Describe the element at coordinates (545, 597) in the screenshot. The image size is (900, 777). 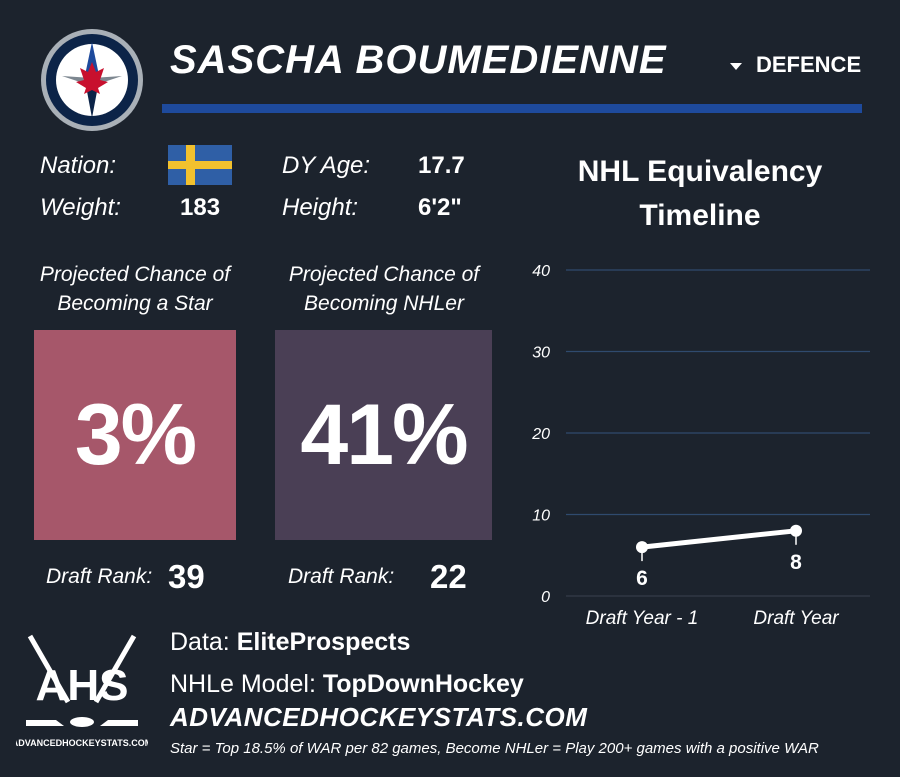
I see `y-tick-0: 0` at that location.